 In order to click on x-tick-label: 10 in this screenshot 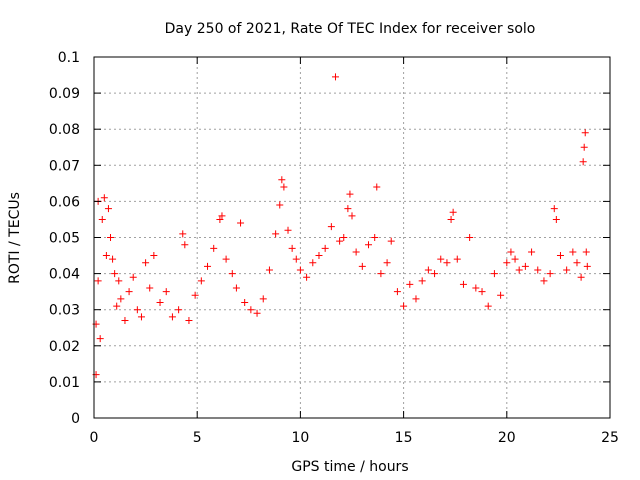, I will do `click(300, 438)`.